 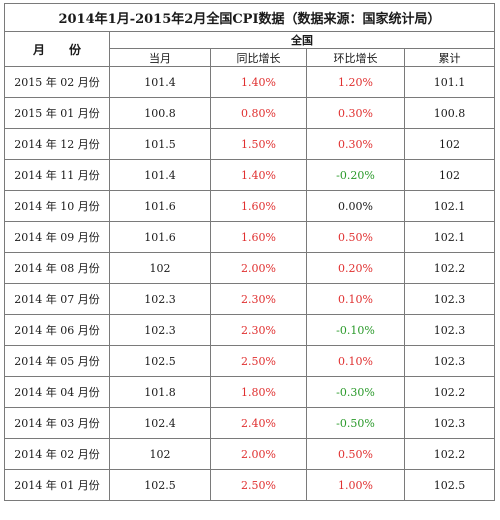 I want to click on table-row: 2014 年 08 月份 102 2.00% 0.20% 102.2, so click(x=250, y=268).